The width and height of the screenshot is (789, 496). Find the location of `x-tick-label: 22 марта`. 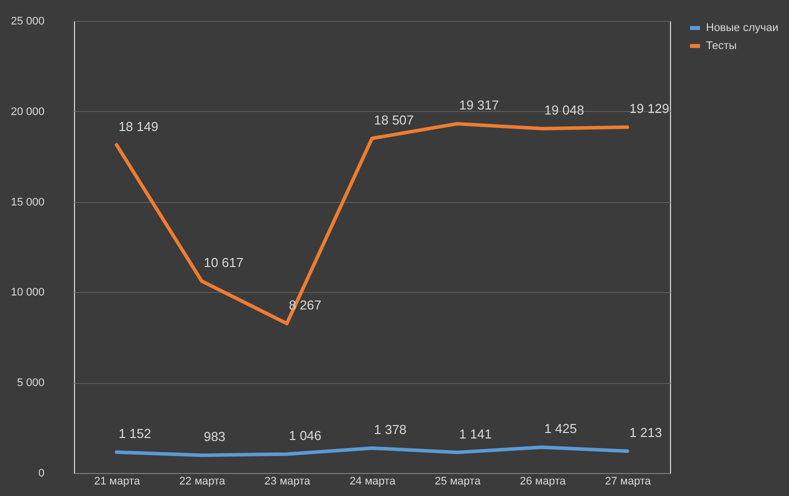

x-tick-label: 22 марта is located at coordinates (202, 482).